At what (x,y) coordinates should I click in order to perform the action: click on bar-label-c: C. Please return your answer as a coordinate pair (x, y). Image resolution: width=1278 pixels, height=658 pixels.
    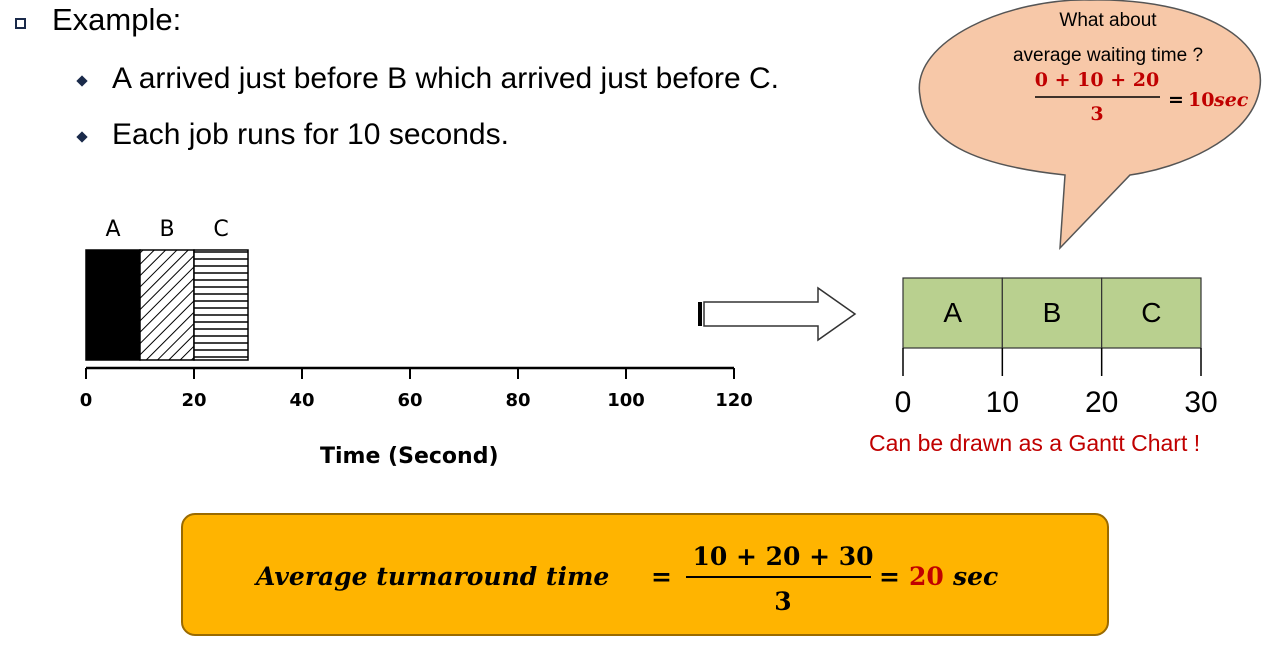
    Looking at the image, I should click on (220, 229).